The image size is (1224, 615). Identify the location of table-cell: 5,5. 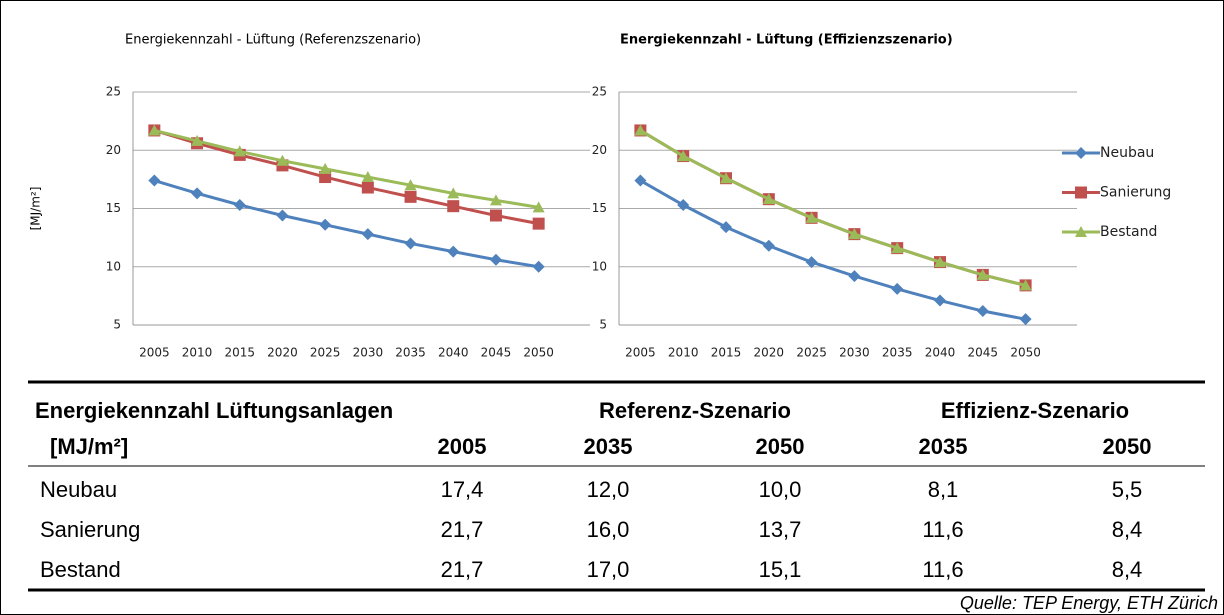
(1127, 489).